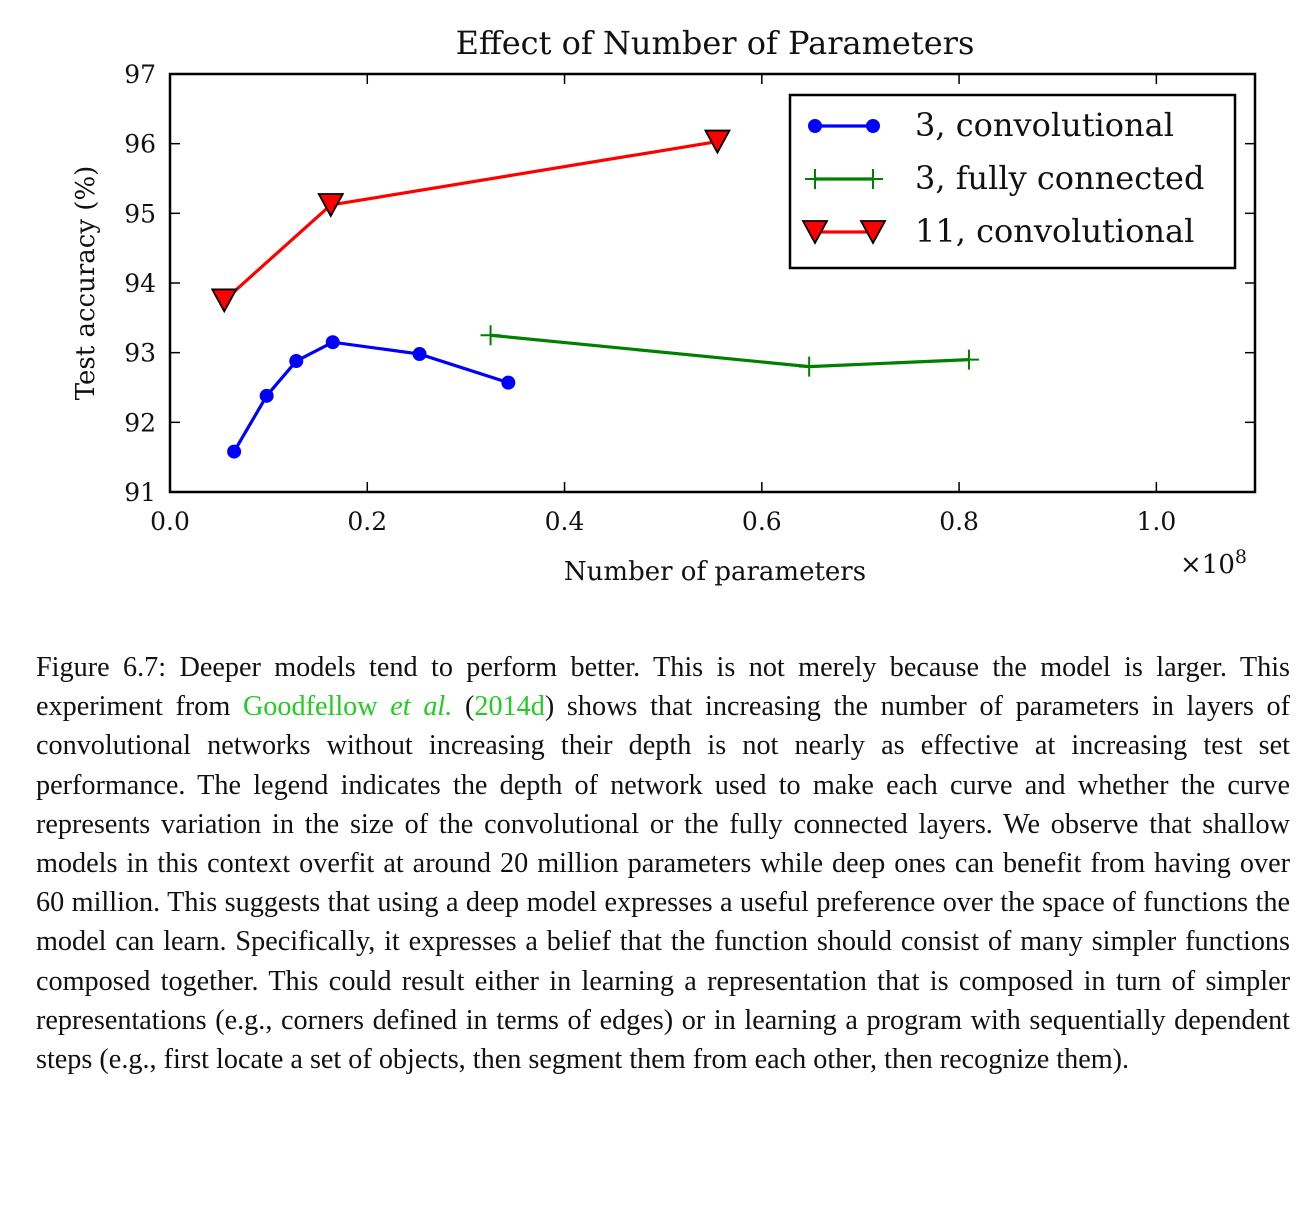 The width and height of the screenshot is (1312, 1210). Describe the element at coordinates (140, 213) in the screenshot. I see `y-tick-label-4: 95` at that location.